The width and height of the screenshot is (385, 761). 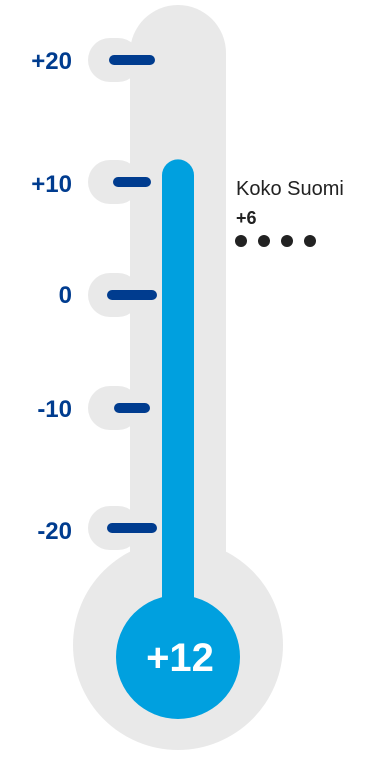 I want to click on reference-name: Koko Suomi, so click(x=290, y=189).